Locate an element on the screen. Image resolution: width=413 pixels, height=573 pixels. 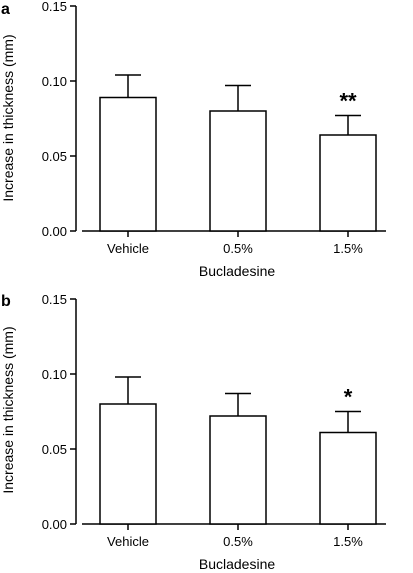
significance-marker: * is located at coordinates (348, 397).